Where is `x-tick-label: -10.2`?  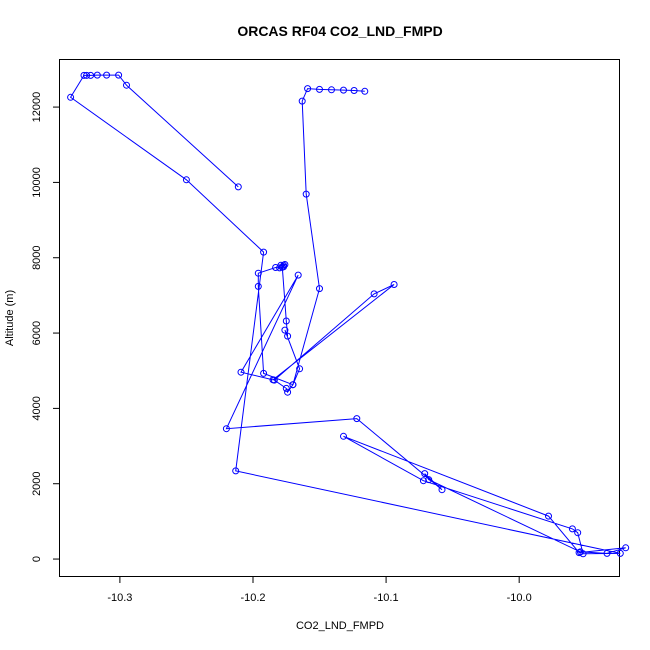 x-tick-label: -10.2 is located at coordinates (252, 598).